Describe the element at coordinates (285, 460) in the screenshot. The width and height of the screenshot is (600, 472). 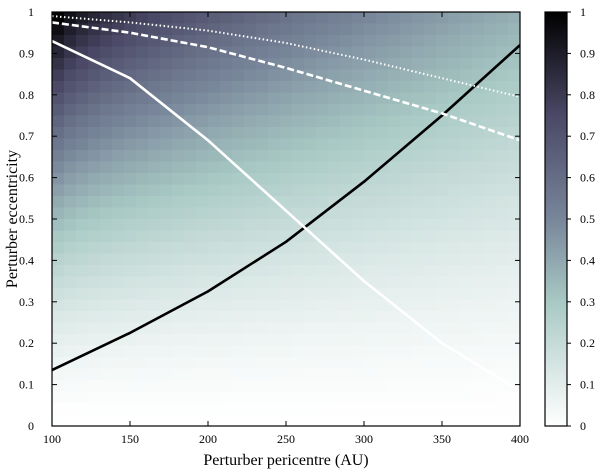
I see `x-axis-label: Perturber pericentre (AU)` at that location.